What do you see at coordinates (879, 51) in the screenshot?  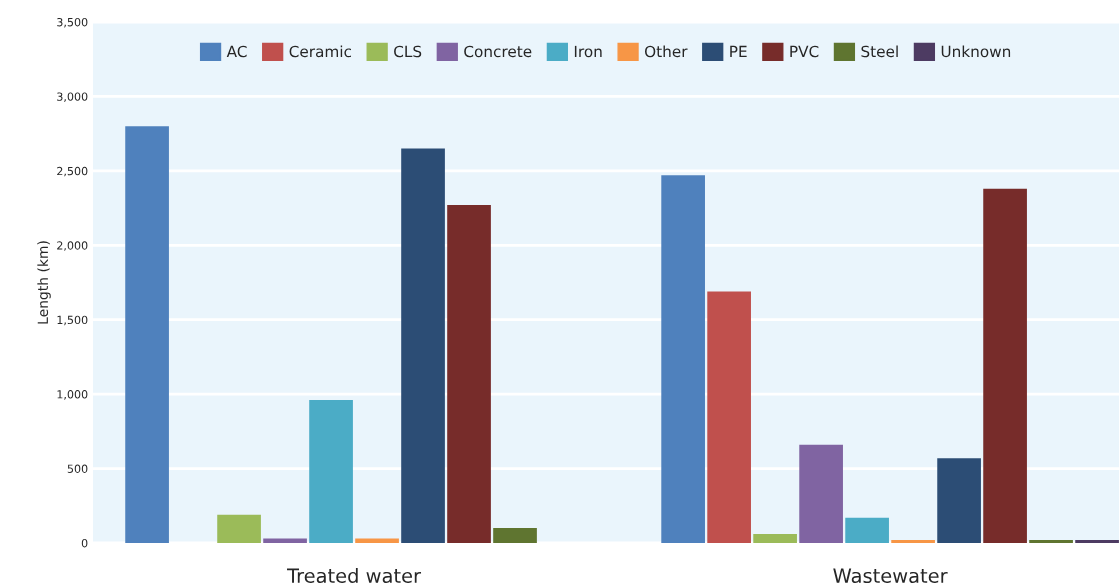 I see `legend-label: Steel` at bounding box center [879, 51].